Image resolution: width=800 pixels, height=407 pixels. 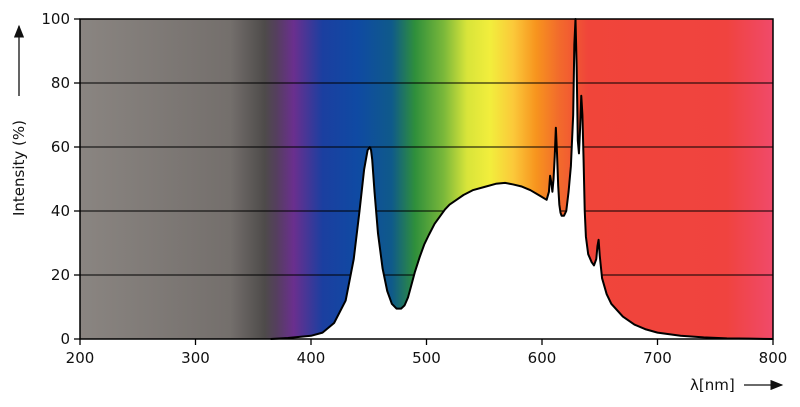 I want to click on y-tick-label-0: 0, so click(x=65, y=339).